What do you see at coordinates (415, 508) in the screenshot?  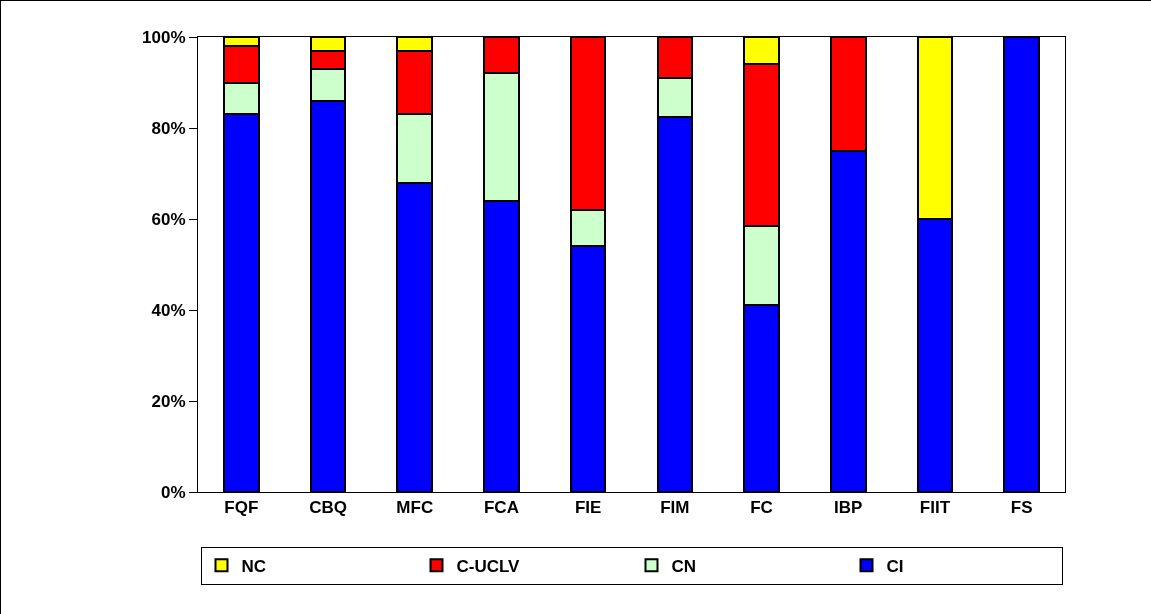 I see `x-tick-label: MFC` at bounding box center [415, 508].